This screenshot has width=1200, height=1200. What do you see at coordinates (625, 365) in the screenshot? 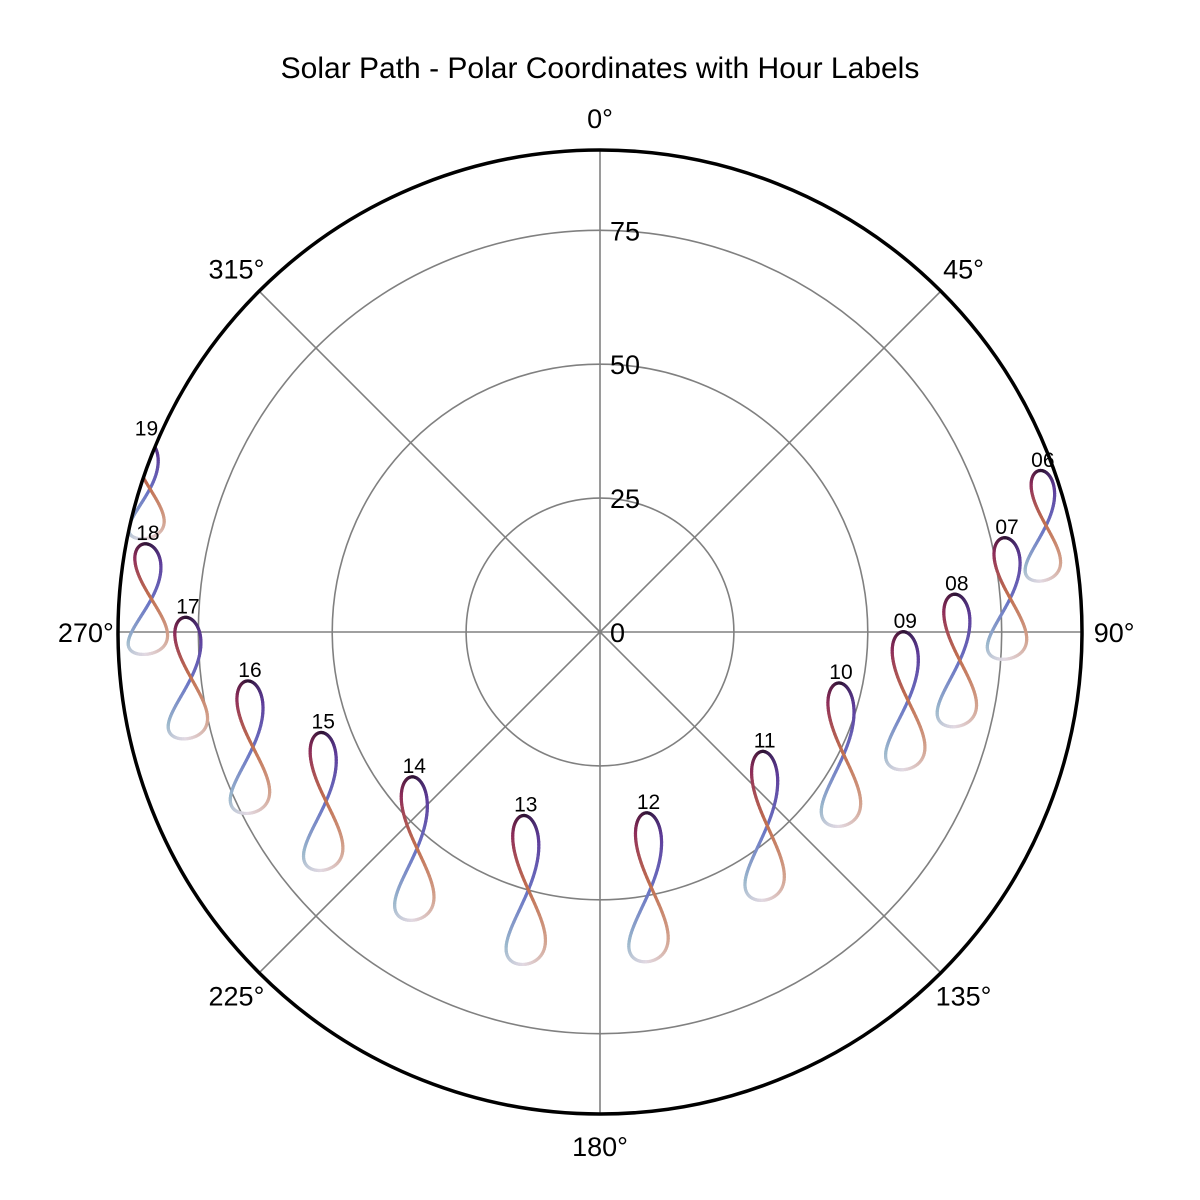
I see `r-tick-label: 50` at bounding box center [625, 365].